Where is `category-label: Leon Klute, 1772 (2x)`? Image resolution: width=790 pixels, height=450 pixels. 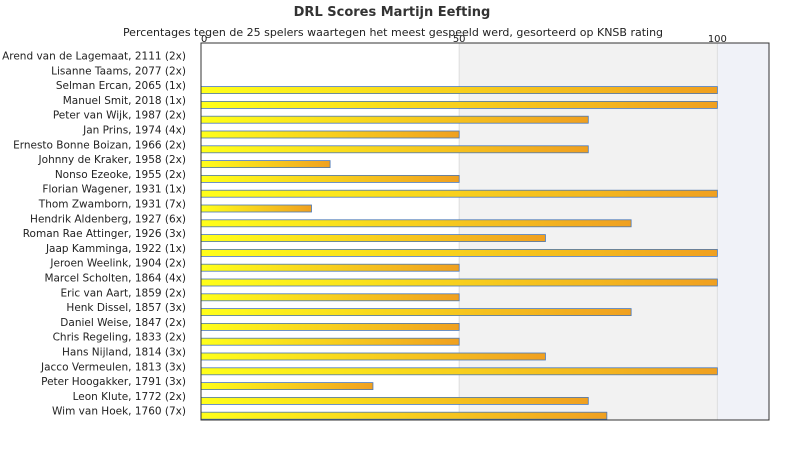 category-label: Leon Klute, 1772 (2x) is located at coordinates (129, 397).